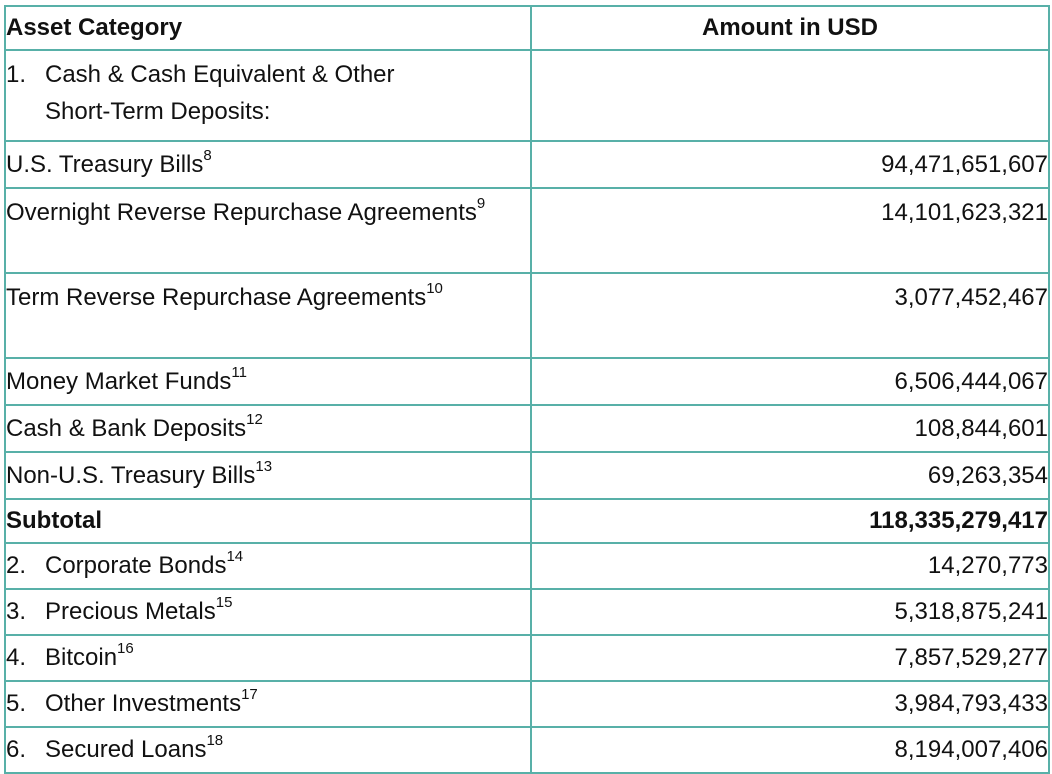 The width and height of the screenshot is (1052, 774). What do you see at coordinates (268, 381) in the screenshot?
I see `category-cell: Money Market Funds11` at bounding box center [268, 381].